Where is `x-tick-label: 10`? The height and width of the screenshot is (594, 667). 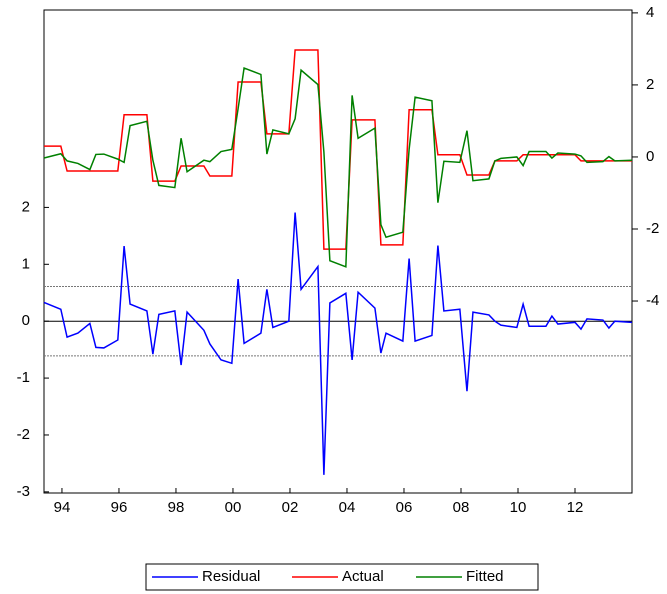
x-tick-label: 10 is located at coordinates (518, 507).